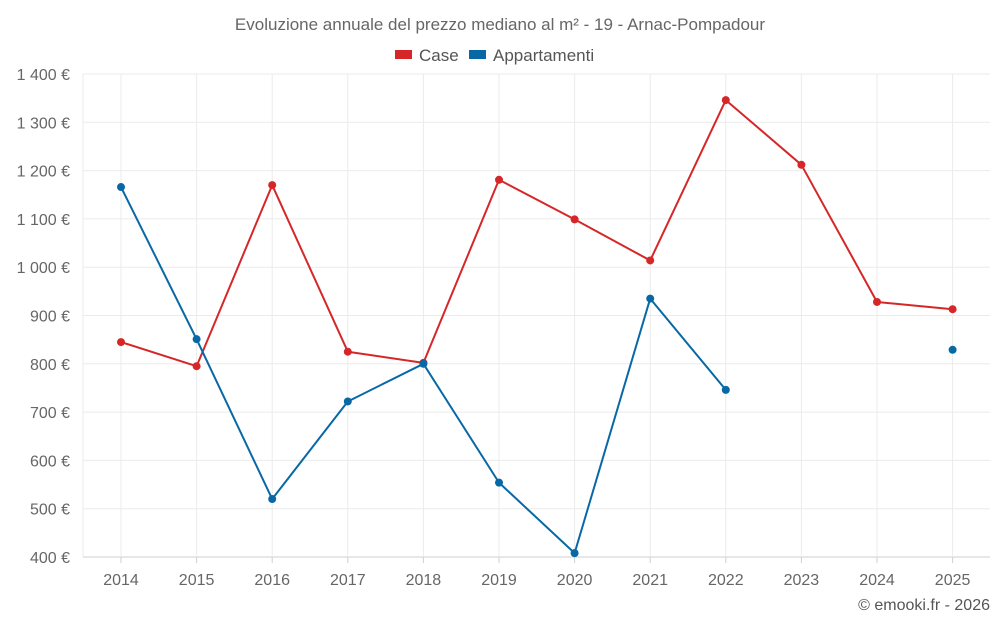 This screenshot has width=1000, height=625. What do you see at coordinates (50, 317) in the screenshot?
I see `y-tick-label: 900 €` at bounding box center [50, 317].